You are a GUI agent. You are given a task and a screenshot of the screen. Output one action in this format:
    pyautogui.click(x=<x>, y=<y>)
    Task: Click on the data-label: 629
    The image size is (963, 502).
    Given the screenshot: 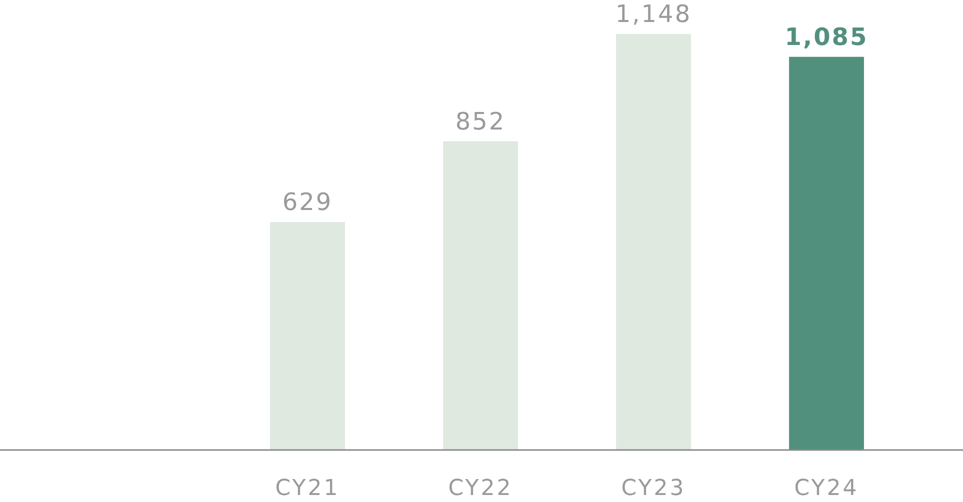 What is the action you would take?
    pyautogui.click(x=307, y=202)
    